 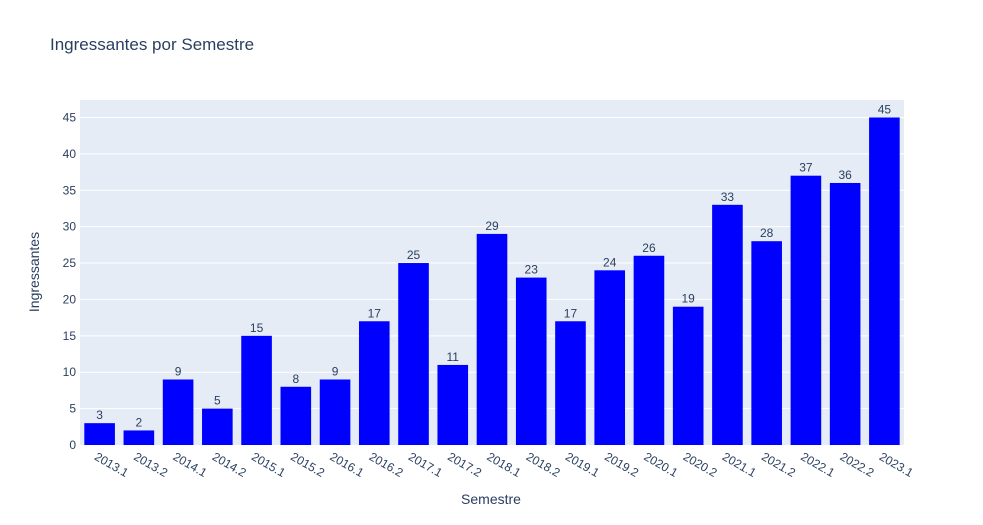 What do you see at coordinates (491, 499) in the screenshot?
I see `x-axis-title: Semestre` at bounding box center [491, 499].